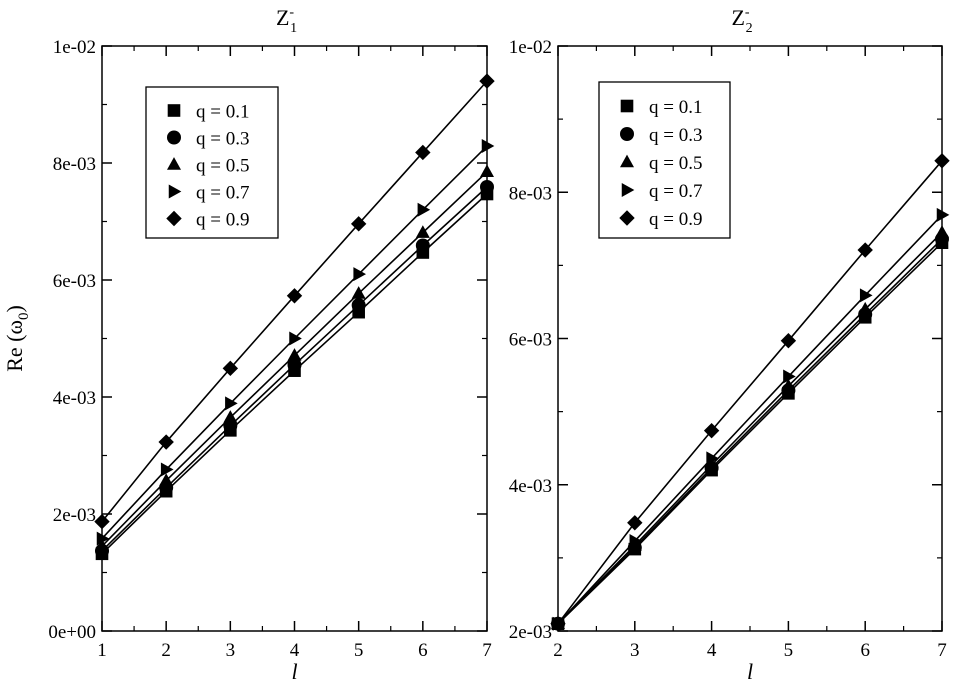 This screenshot has height=689, width=953. Describe the element at coordinates (294, 671) in the screenshot. I see `x-axis-label: l` at that location.